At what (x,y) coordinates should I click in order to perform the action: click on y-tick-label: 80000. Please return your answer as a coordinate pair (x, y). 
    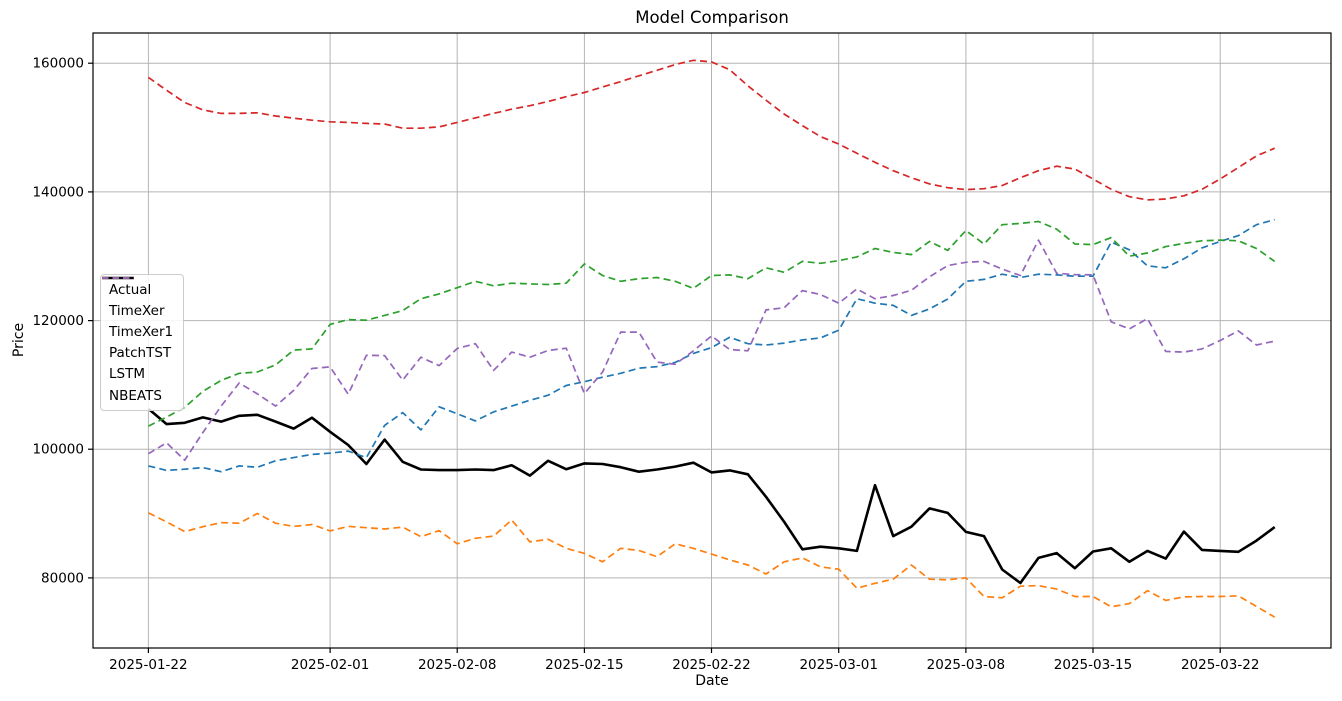
    Looking at the image, I should click on (62, 578).